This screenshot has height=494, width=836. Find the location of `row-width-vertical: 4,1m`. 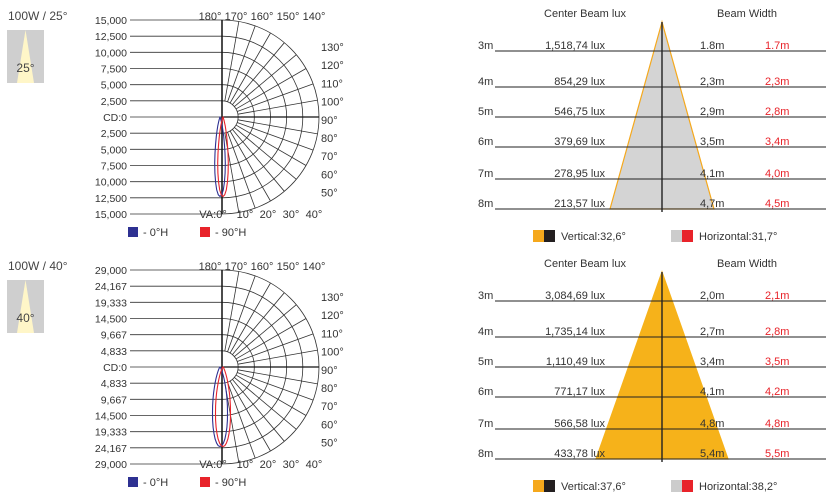

row-width-vertical: 4,1m is located at coordinates (712, 174).